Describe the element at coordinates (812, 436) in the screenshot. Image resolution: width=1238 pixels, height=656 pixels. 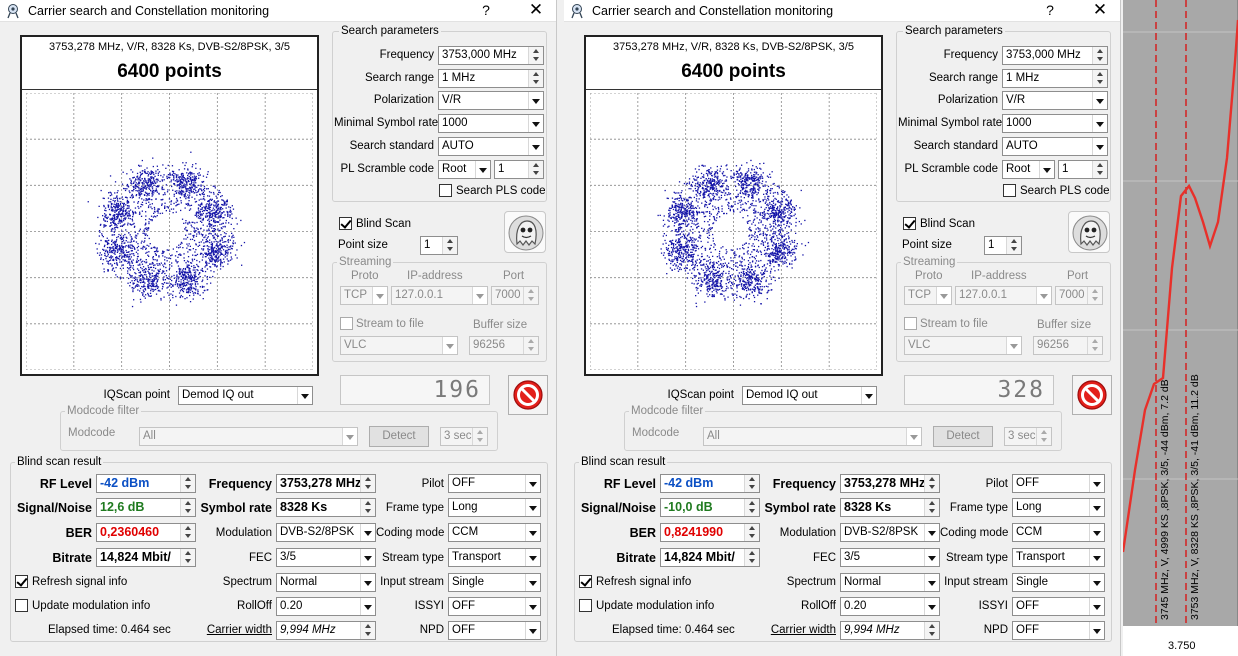
I see `modcode-select: All` at that location.